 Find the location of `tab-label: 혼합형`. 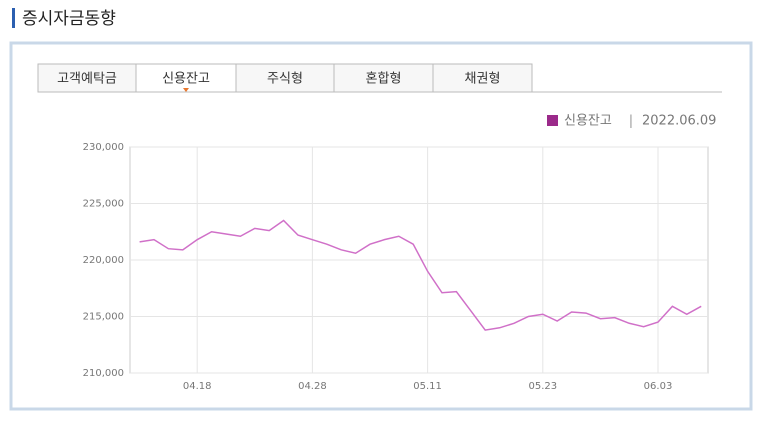

tab-label: 혼합형 is located at coordinates (384, 79).